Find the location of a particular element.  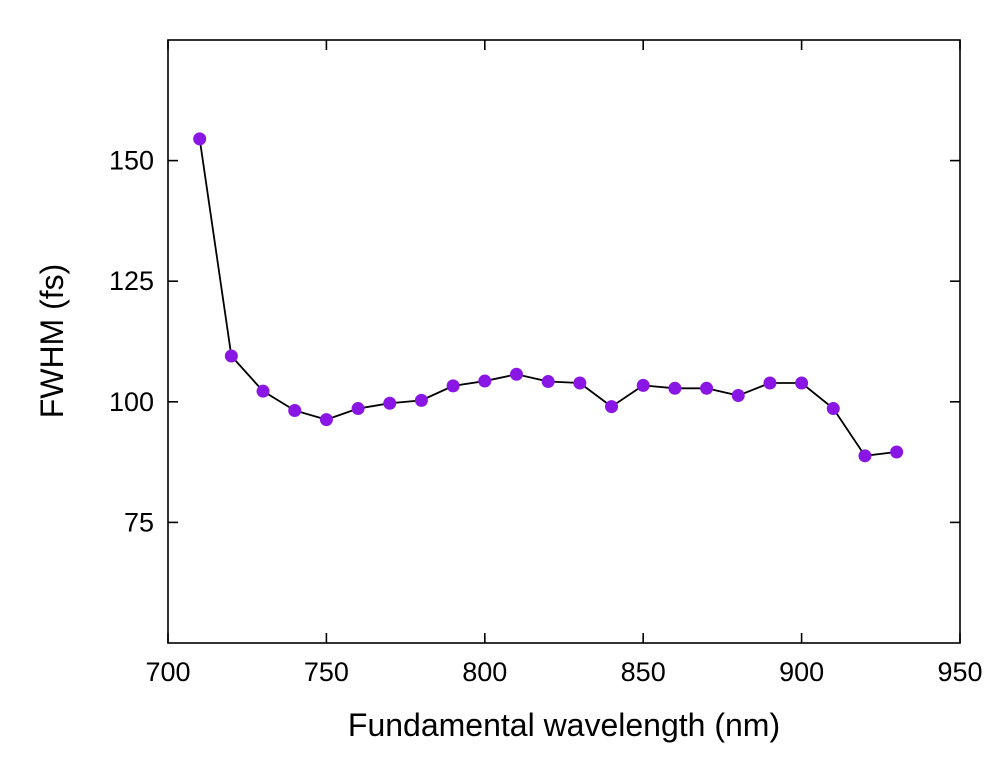

x-tick-label: 750 is located at coordinates (326, 672).